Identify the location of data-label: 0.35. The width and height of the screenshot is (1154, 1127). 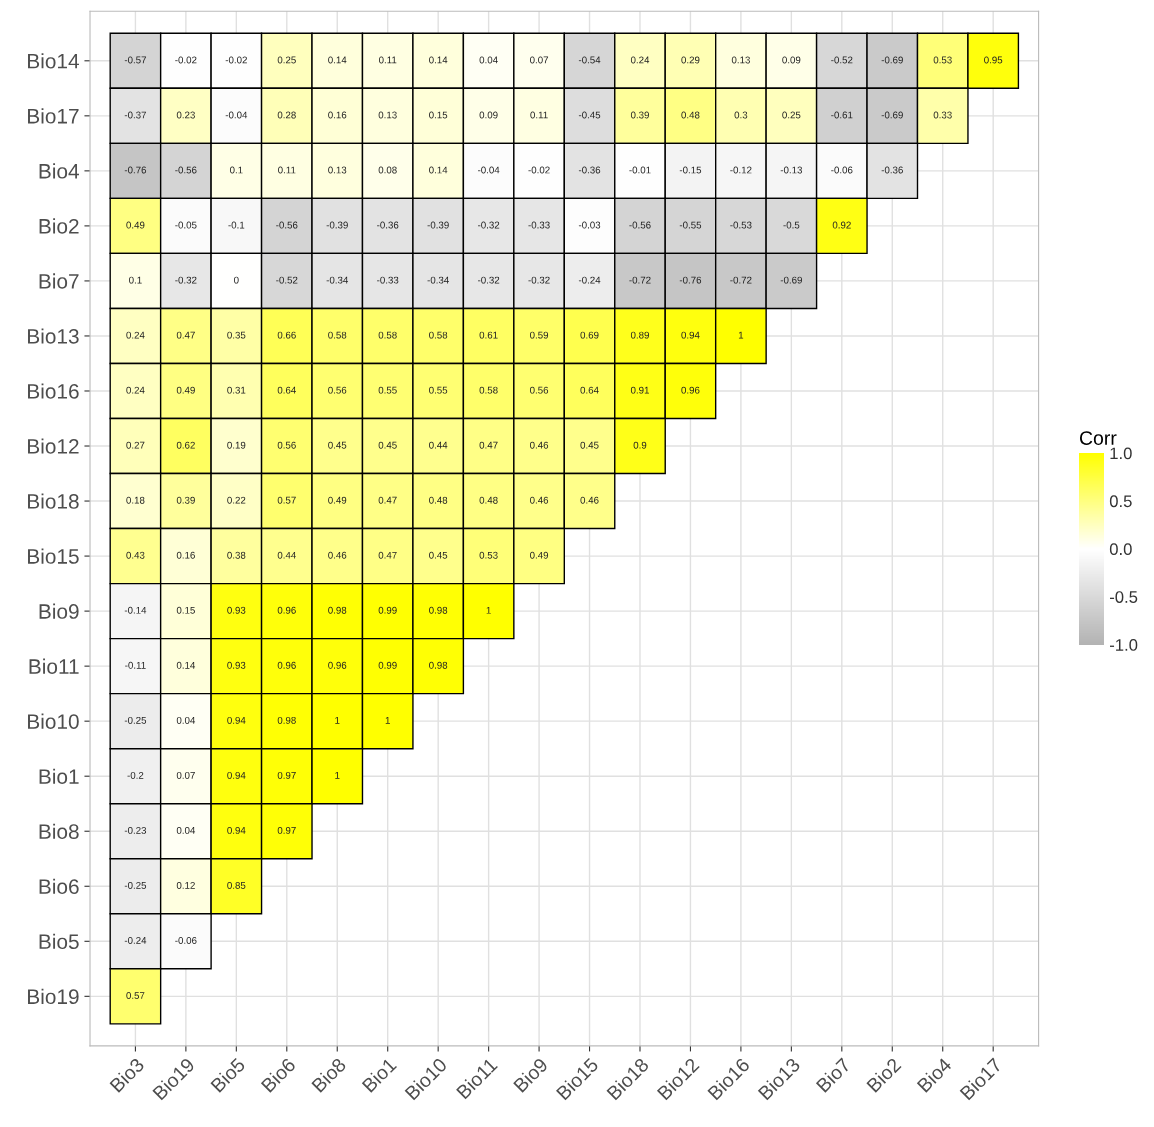
(236, 335).